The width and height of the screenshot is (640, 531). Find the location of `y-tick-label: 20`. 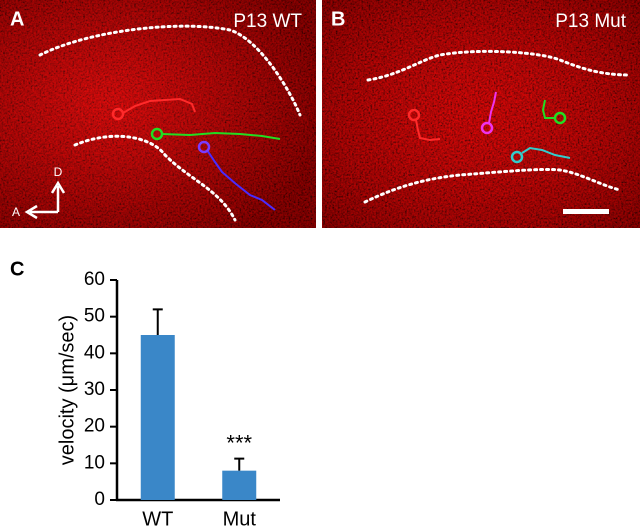

y-tick-label: 20 is located at coordinates (94, 426).